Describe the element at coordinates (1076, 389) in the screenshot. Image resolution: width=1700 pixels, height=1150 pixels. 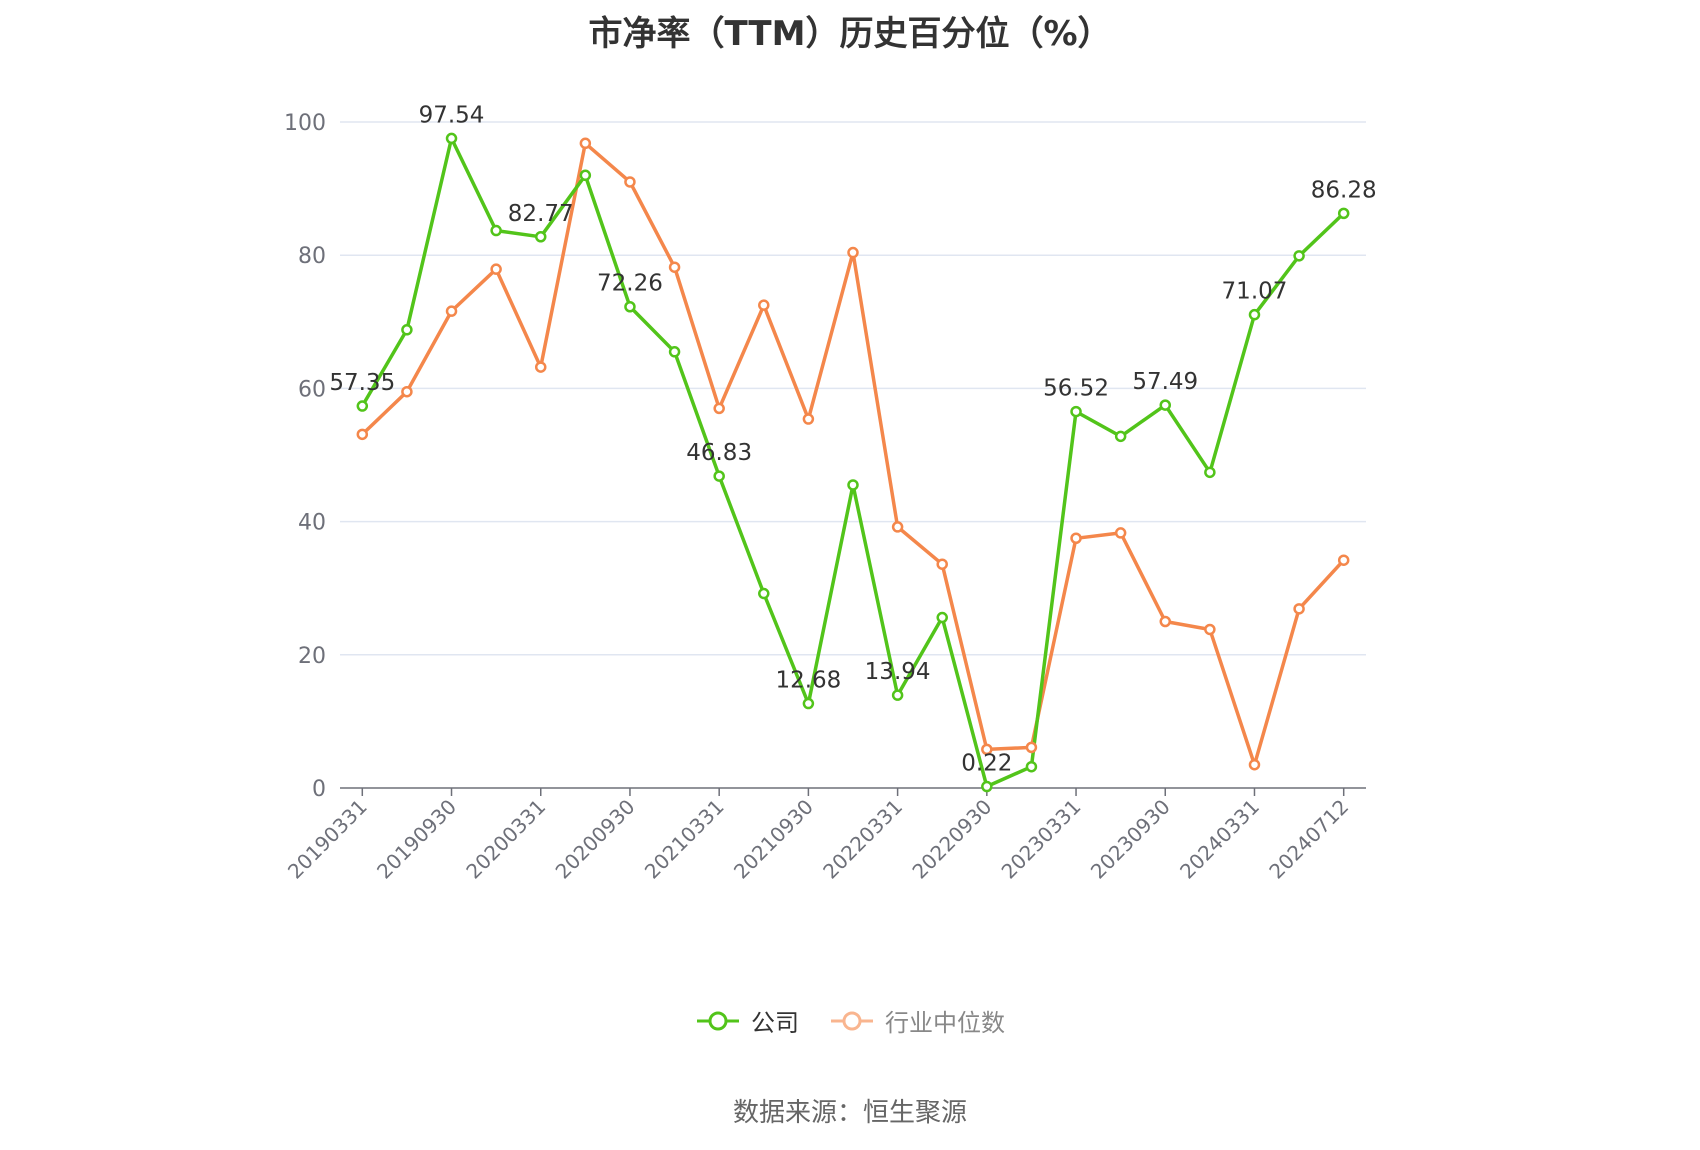
I see `data-label: 56.52` at that location.